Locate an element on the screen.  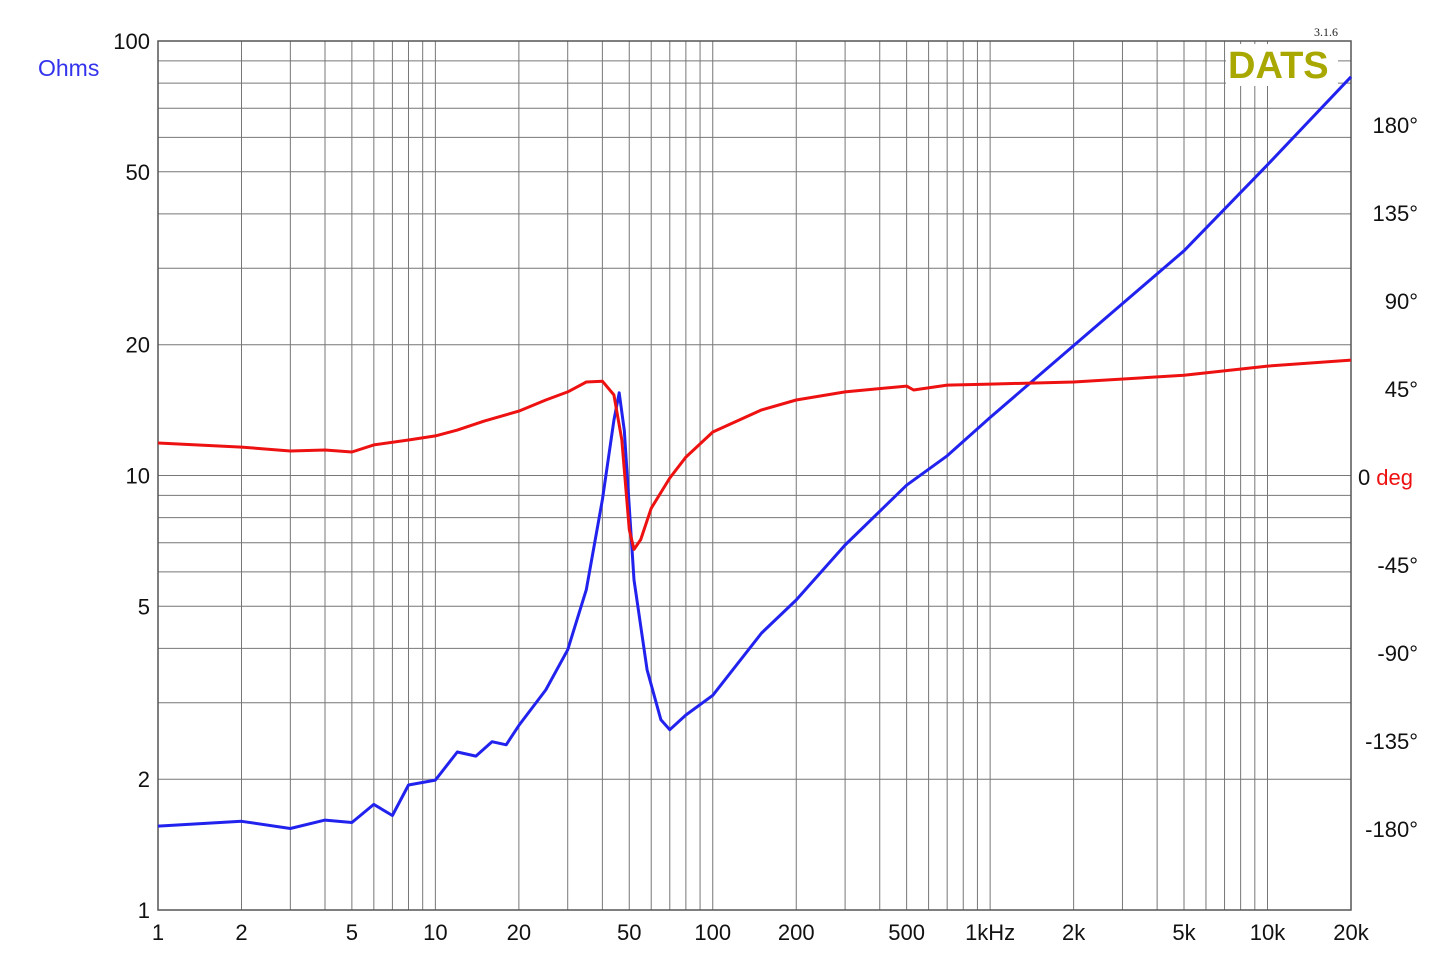
x-tick-label: 10k is located at coordinates (1268, 932).